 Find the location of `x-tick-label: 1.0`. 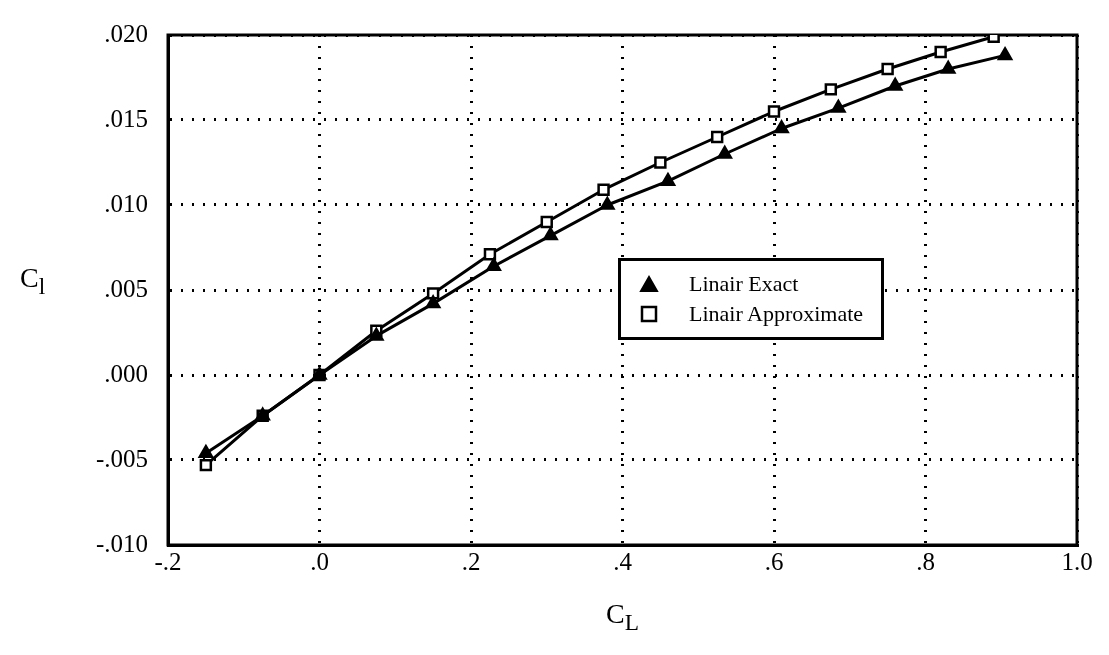

x-tick-label: 1.0 is located at coordinates (1077, 561).